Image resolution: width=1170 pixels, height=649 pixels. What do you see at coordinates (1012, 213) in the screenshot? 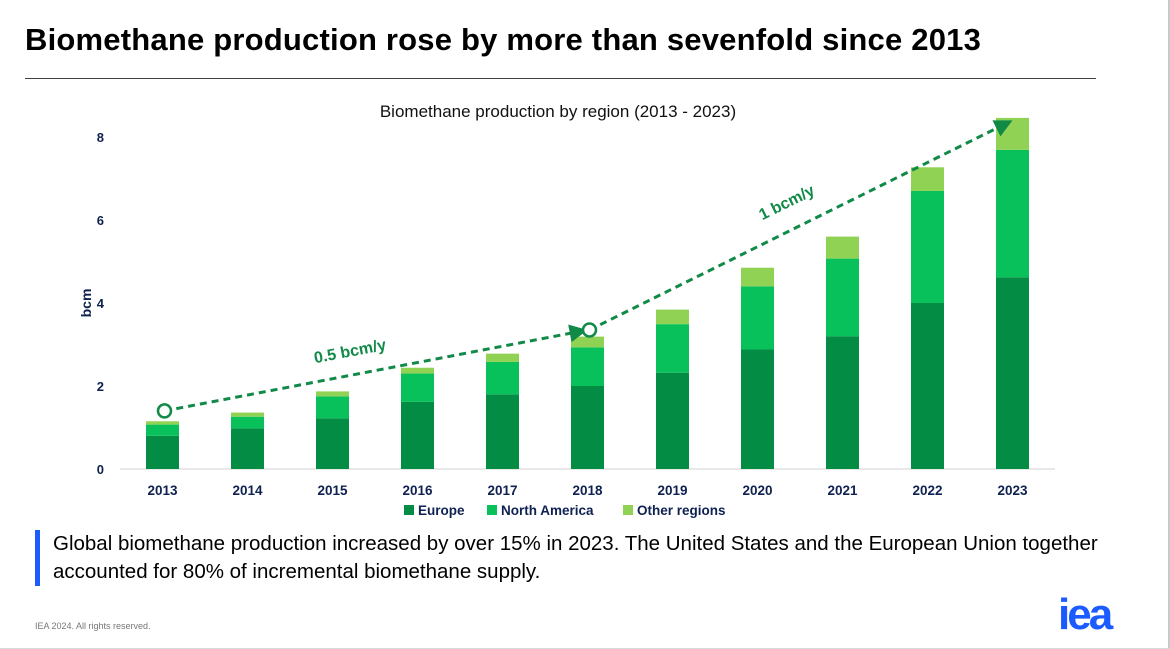
I see `bar-north-america-2023` at bounding box center [1012, 213].